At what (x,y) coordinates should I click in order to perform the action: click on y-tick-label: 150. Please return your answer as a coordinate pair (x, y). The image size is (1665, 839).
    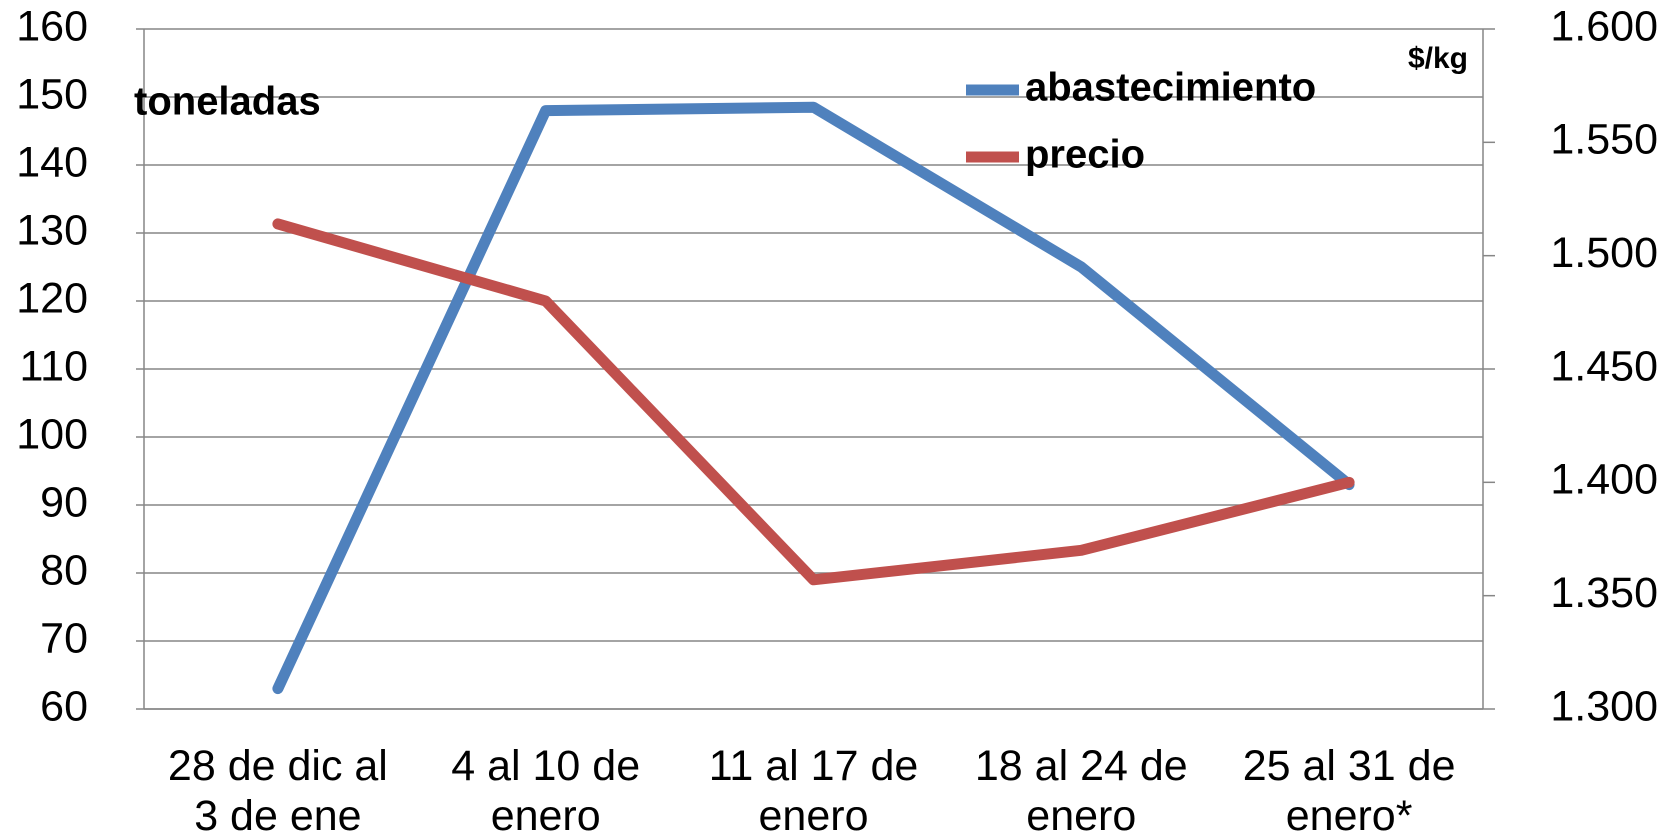
    Looking at the image, I should click on (52, 94).